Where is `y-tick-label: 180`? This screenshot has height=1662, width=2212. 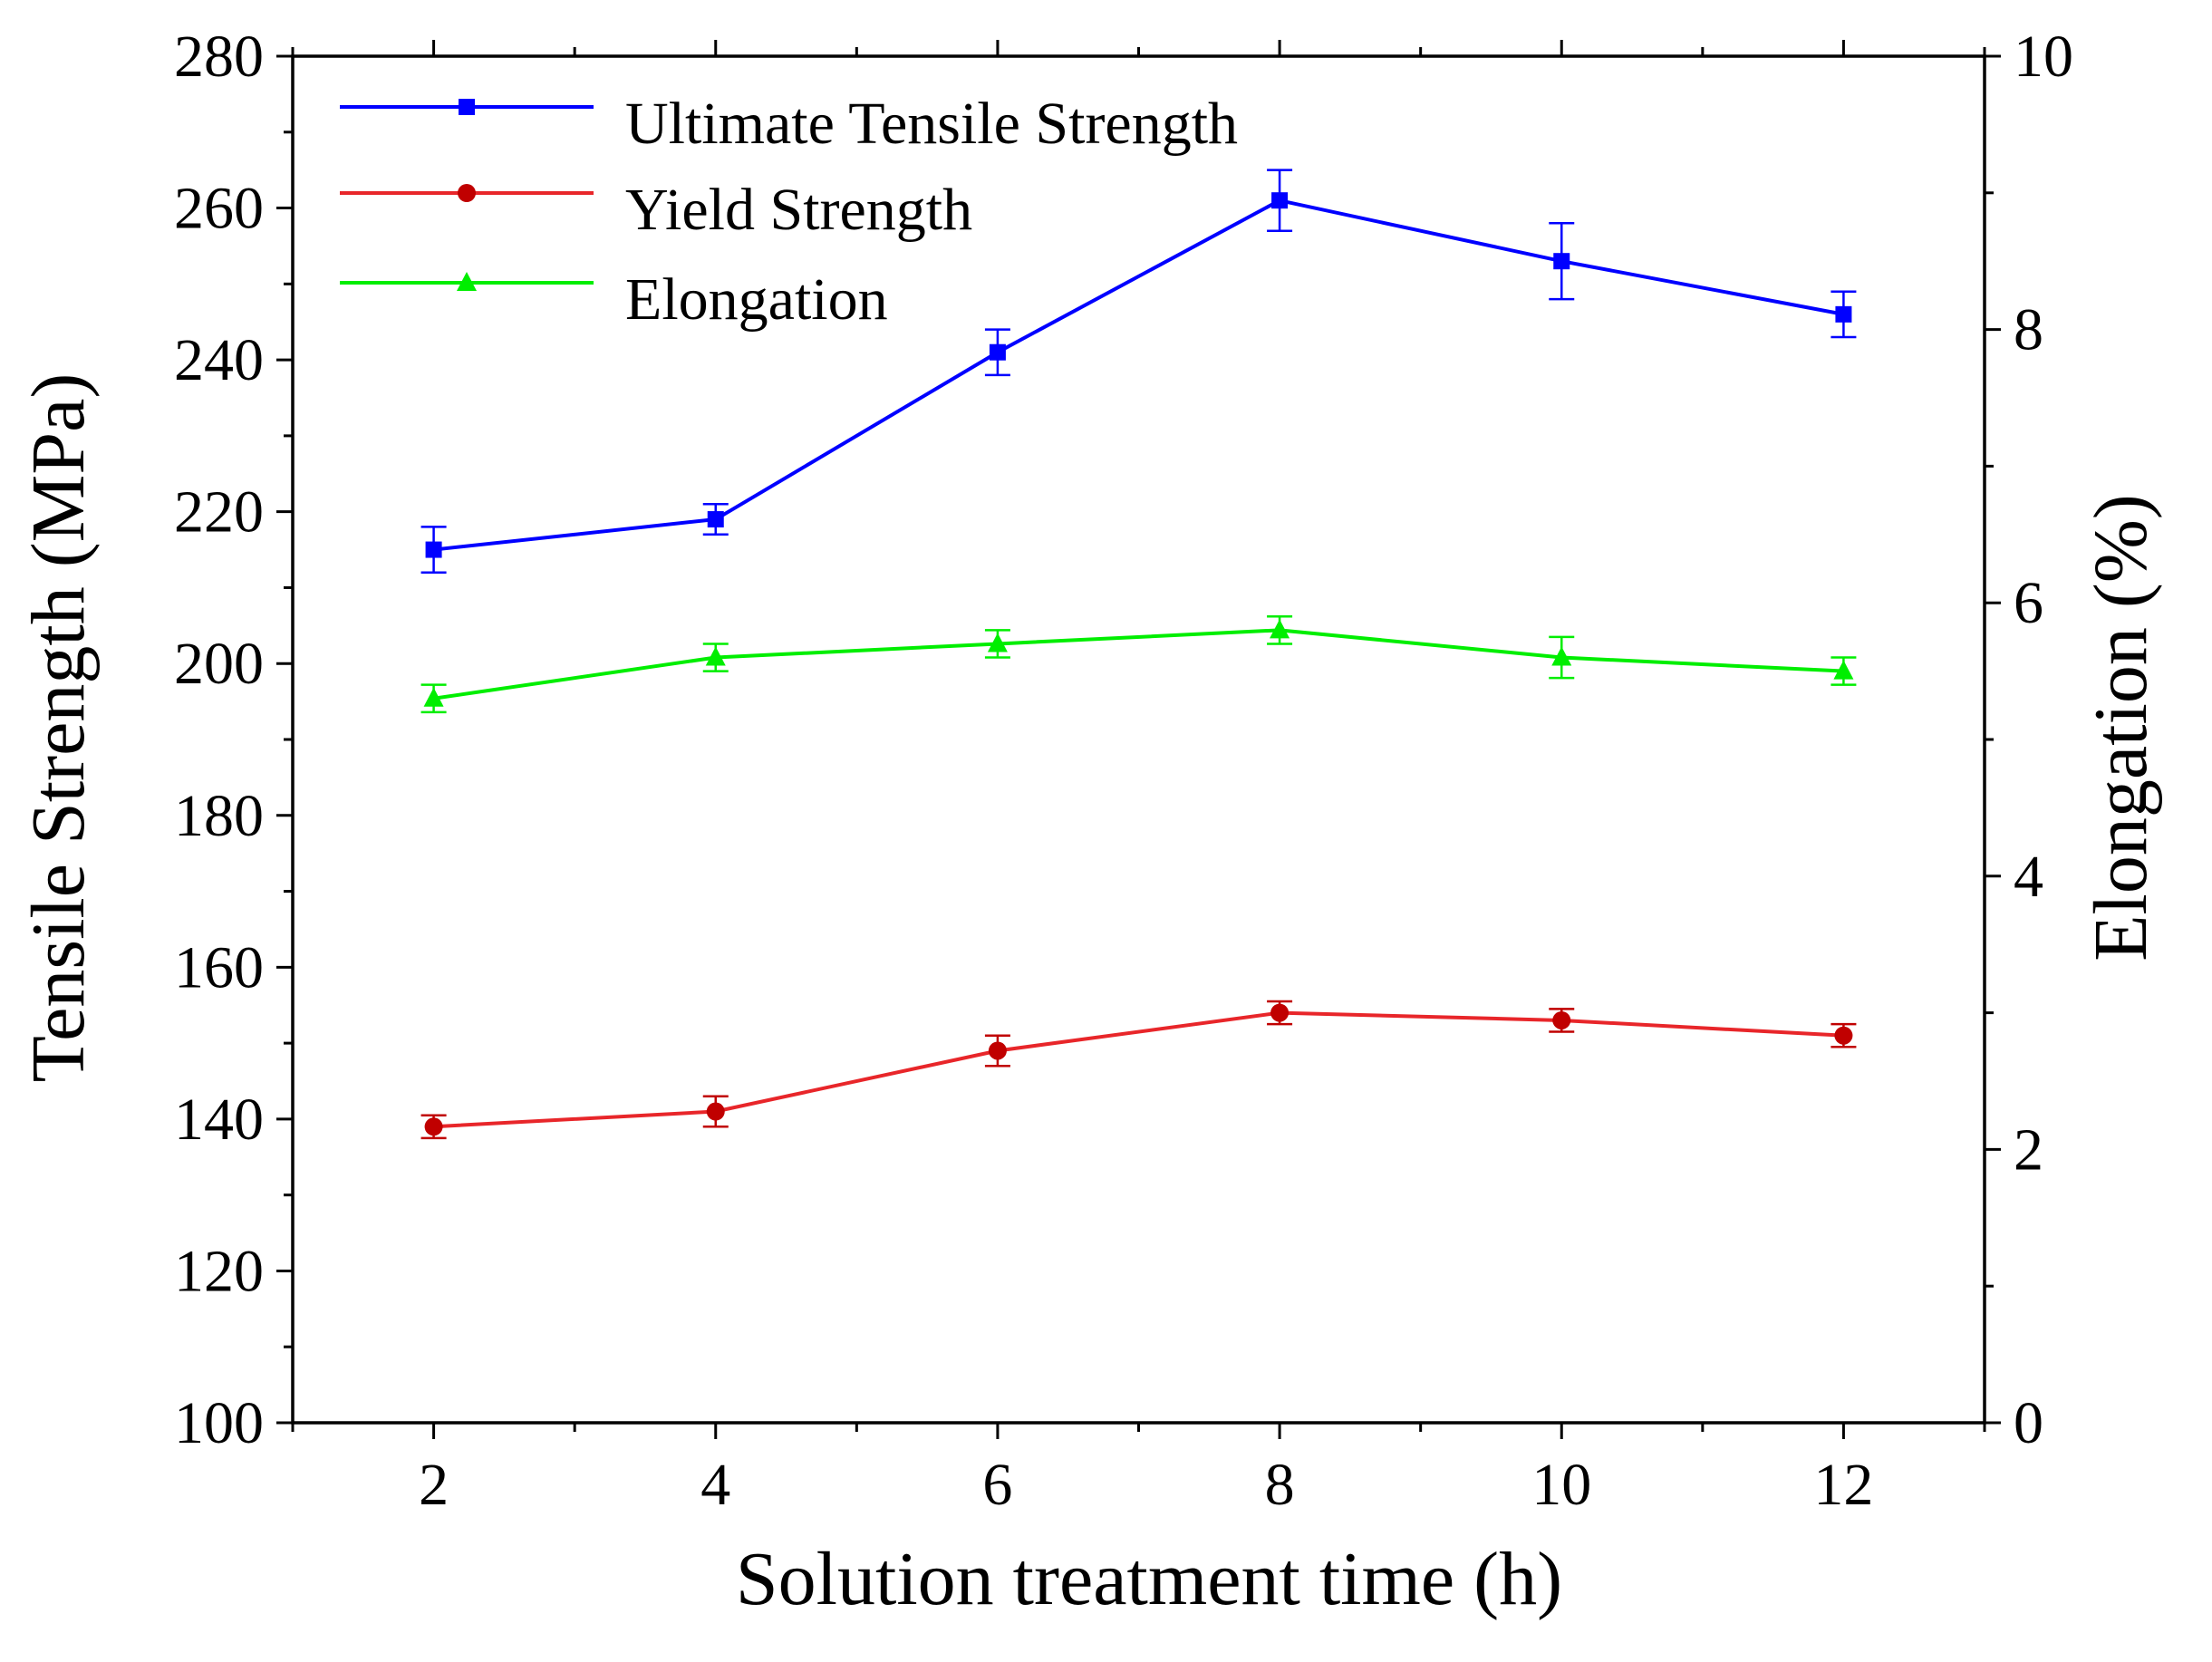 y-tick-label: 180 is located at coordinates (219, 816).